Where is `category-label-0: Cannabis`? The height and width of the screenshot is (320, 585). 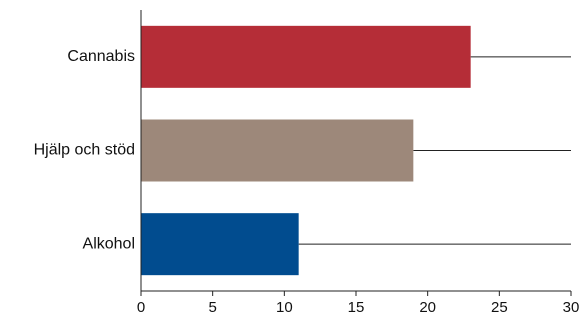 category-label-0: Cannabis is located at coordinates (101, 56).